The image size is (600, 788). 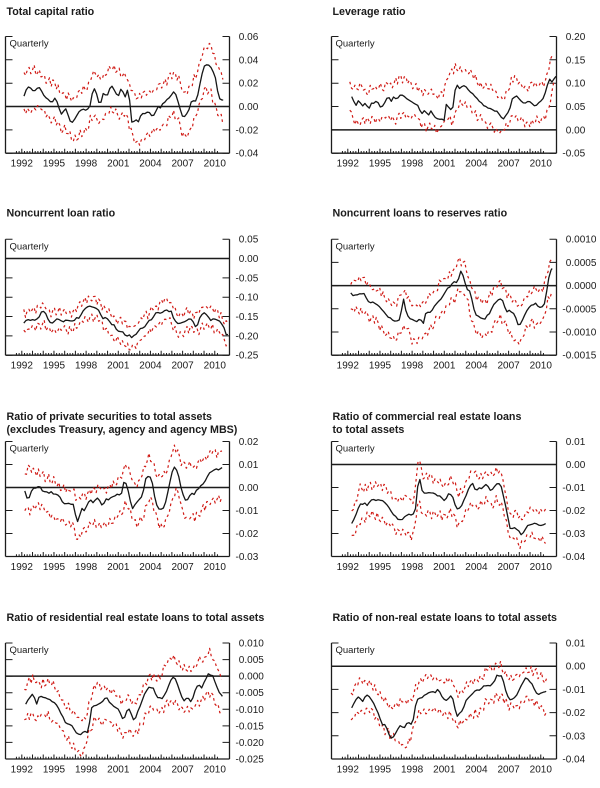 What do you see at coordinates (250, 743) in the screenshot?
I see `svg-text: -0.020` at bounding box center [250, 743].